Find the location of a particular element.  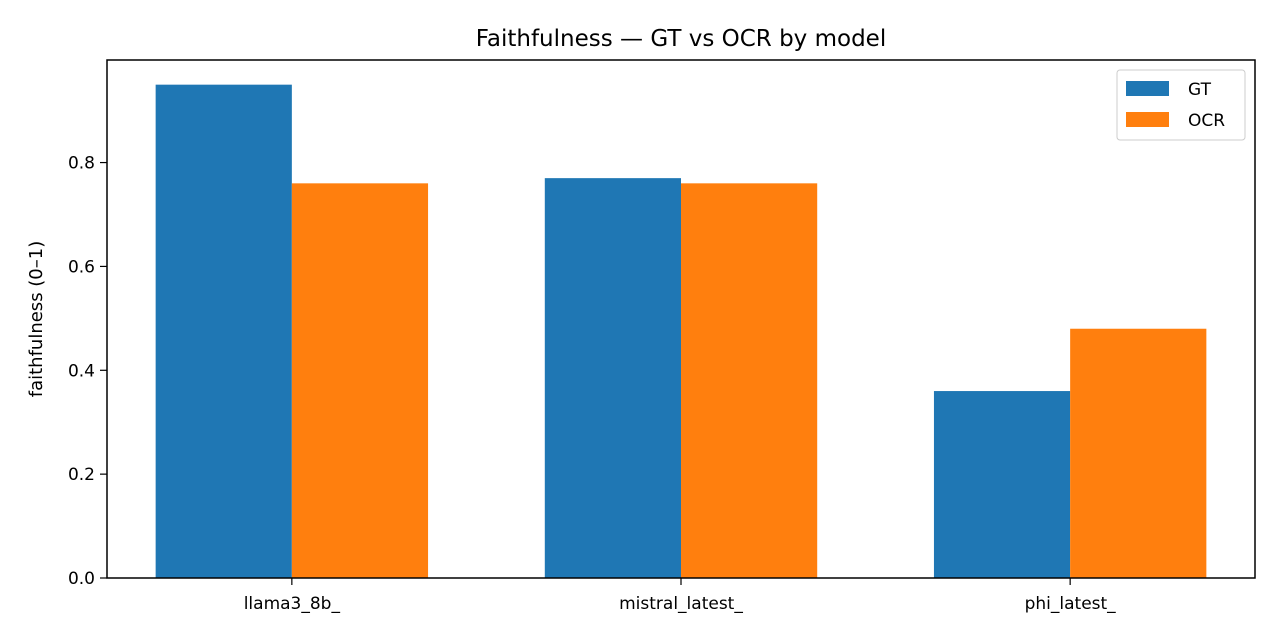

bar-gt-llama3_8b_ is located at coordinates (223, 331).